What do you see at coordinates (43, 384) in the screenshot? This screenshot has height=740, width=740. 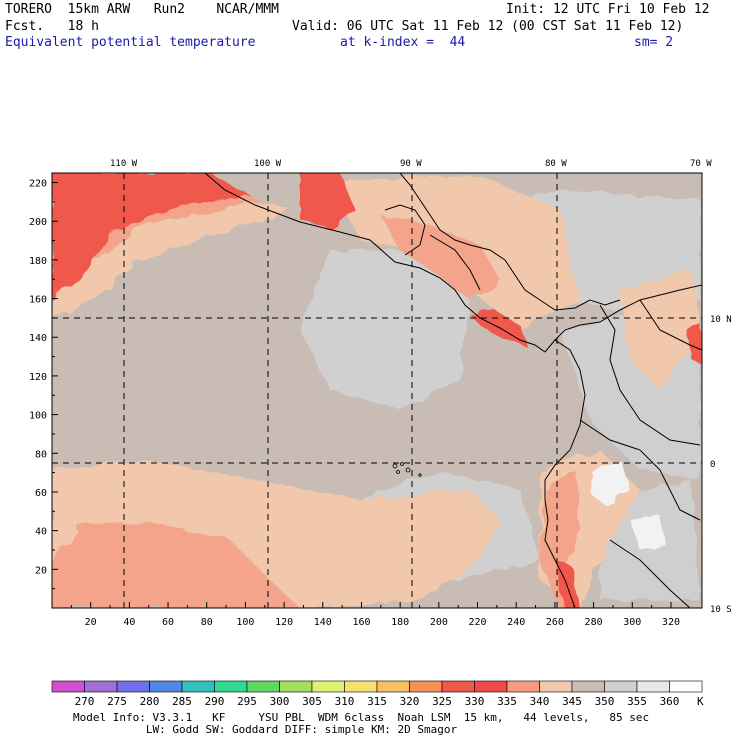 I see `y-axis-ticks: 20 40 60 80 100 120 140 160 180 200 220` at bounding box center [43, 384].